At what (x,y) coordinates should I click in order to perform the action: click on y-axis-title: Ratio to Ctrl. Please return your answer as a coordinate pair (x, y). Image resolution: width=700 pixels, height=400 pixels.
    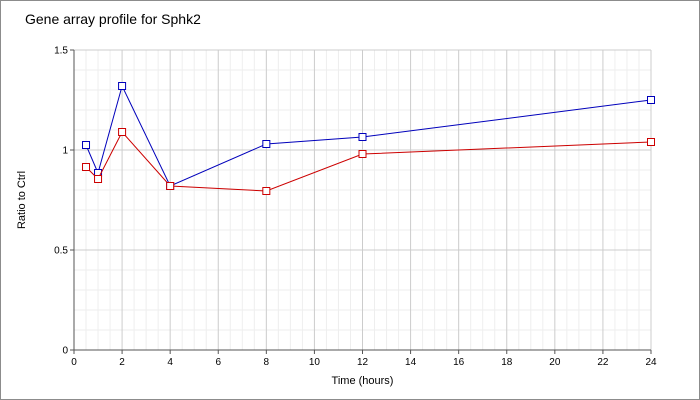
    Looking at the image, I should click on (22, 200).